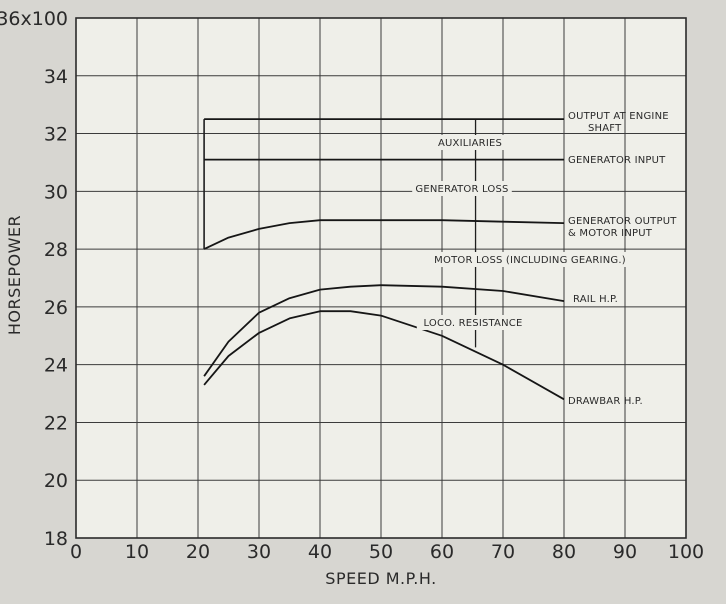 The width and height of the screenshot is (726, 604). What do you see at coordinates (198, 552) in the screenshot?
I see `x-tick-label-20: 20` at bounding box center [198, 552].